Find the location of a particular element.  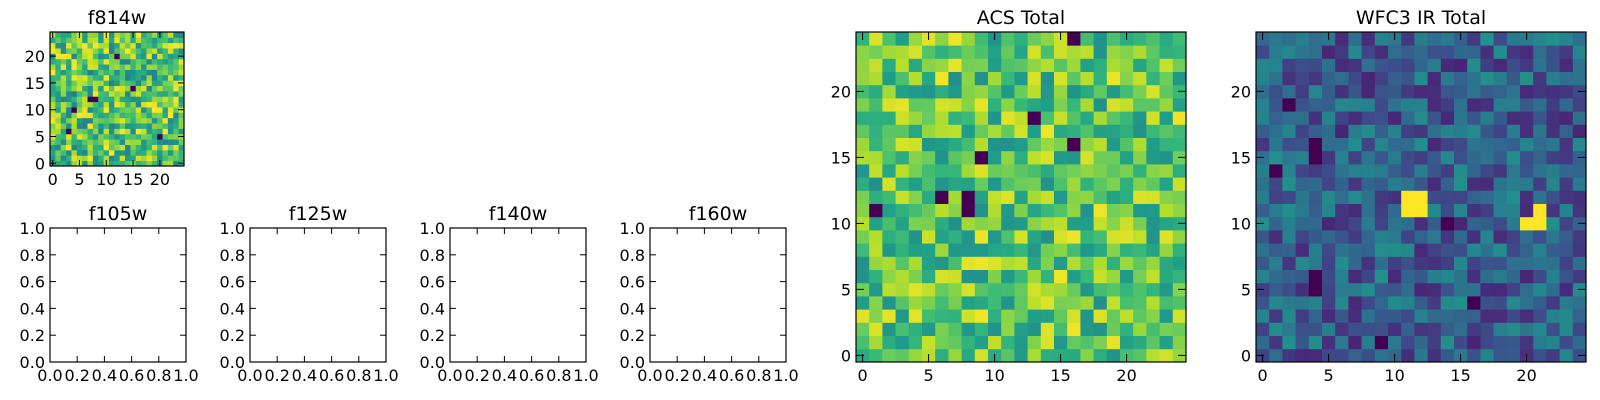

axes-frame is located at coordinates (117, 99).